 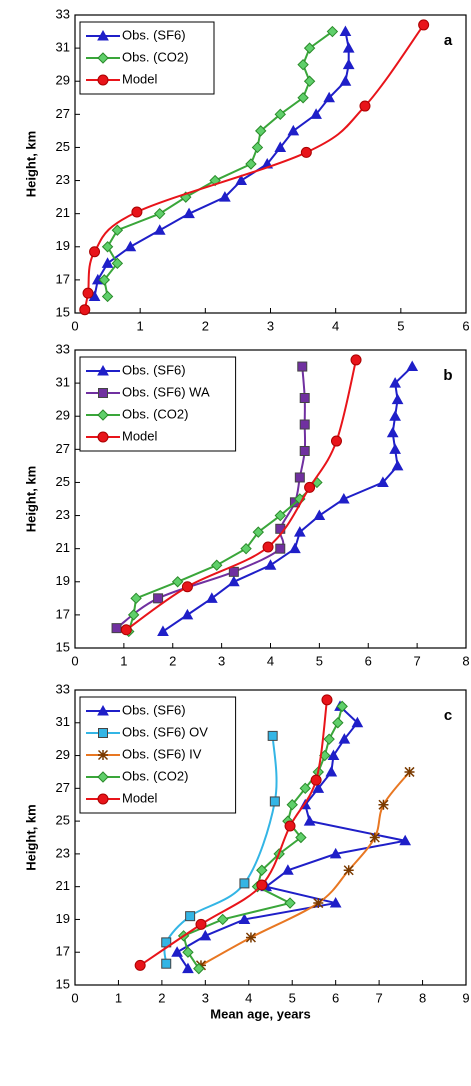 What do you see at coordinates (422, 997) in the screenshot?
I see `x-tick-label: 8` at bounding box center [422, 997].